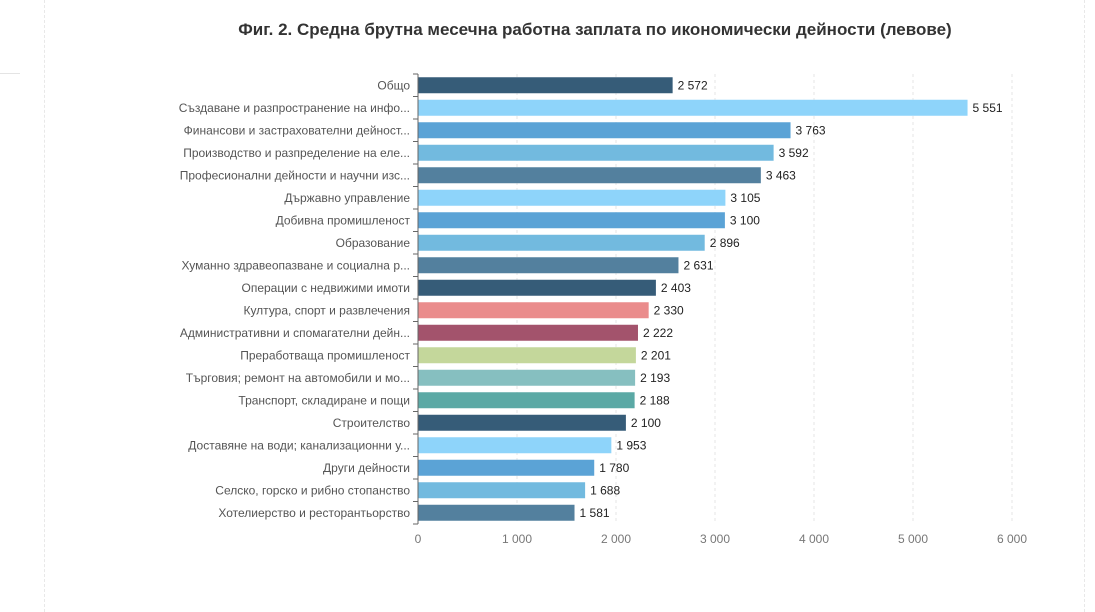 This screenshot has width=1095, height=612. I want to click on value-label: 2 201, so click(656, 355).